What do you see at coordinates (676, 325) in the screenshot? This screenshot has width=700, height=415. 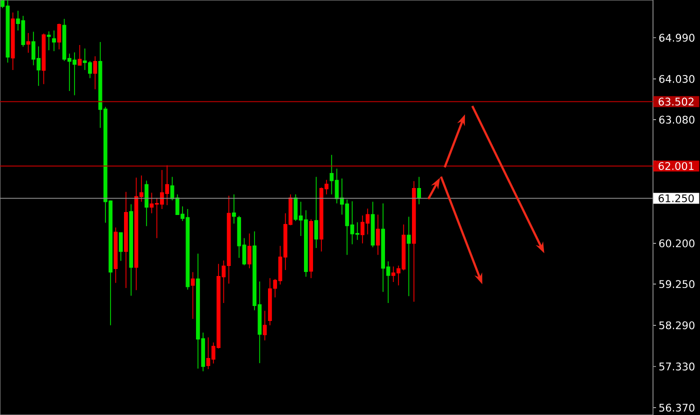 I see `y-tick-label: 58.290` at bounding box center [676, 325].